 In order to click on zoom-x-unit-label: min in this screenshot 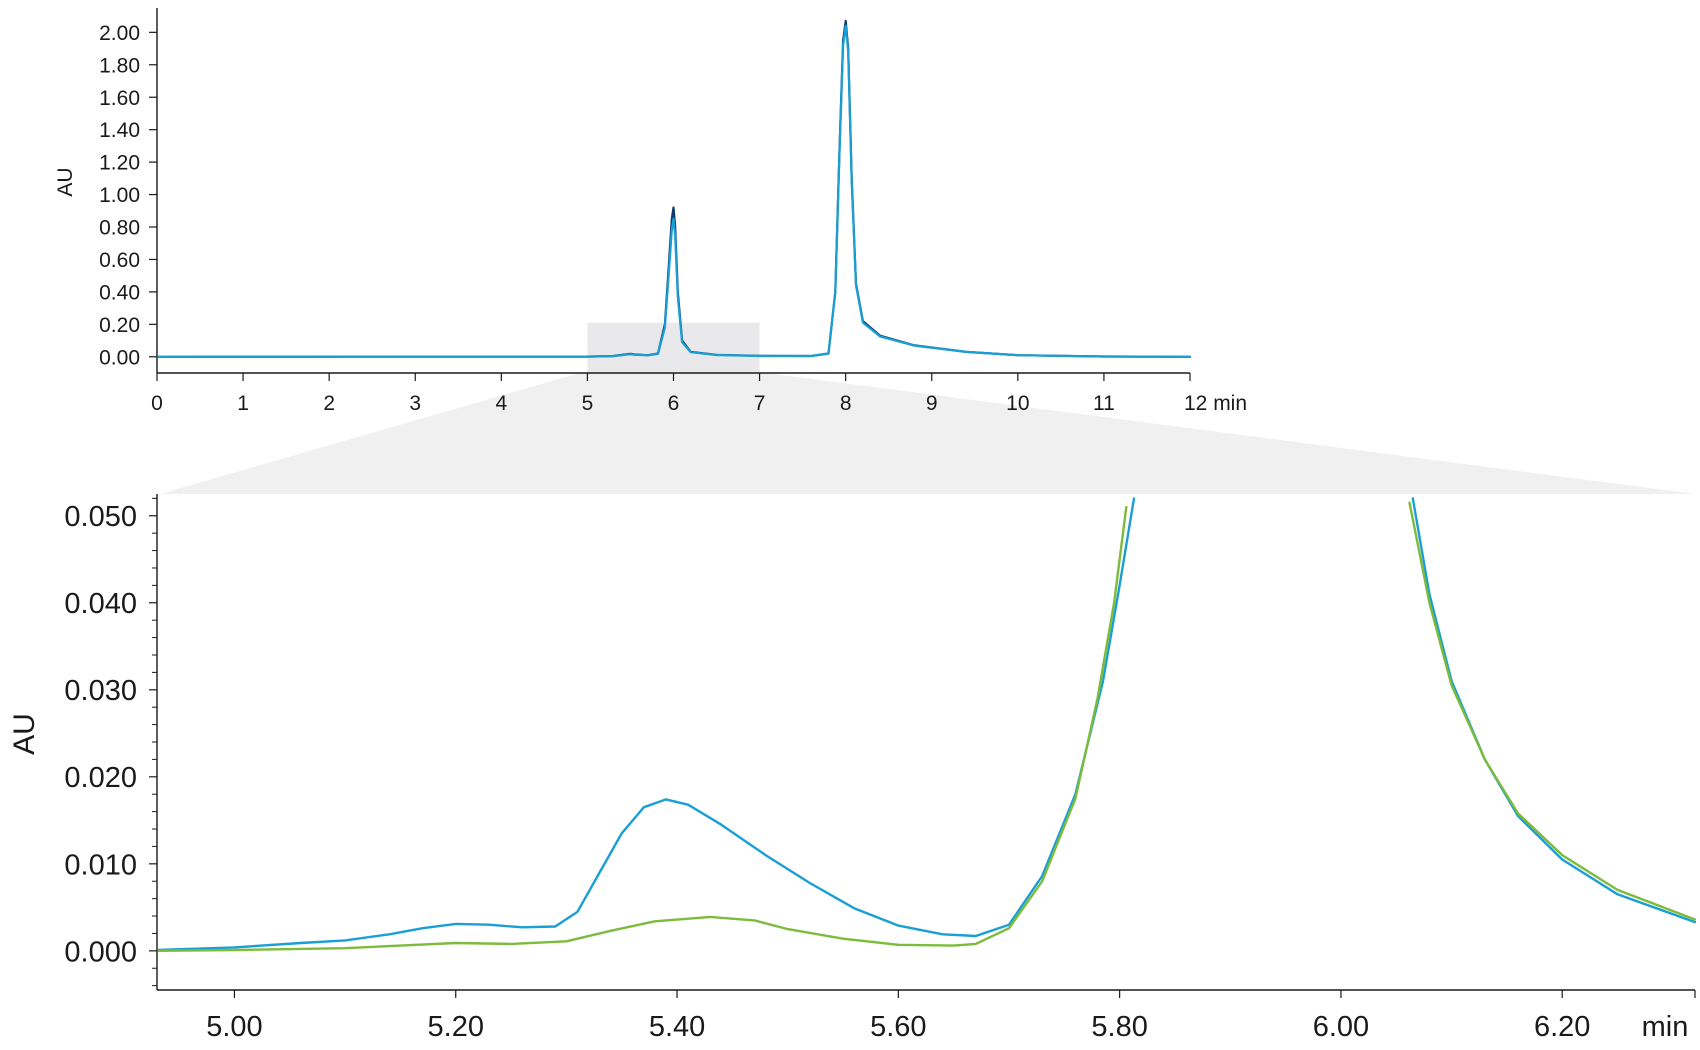, I will do `click(1665, 1027)`.